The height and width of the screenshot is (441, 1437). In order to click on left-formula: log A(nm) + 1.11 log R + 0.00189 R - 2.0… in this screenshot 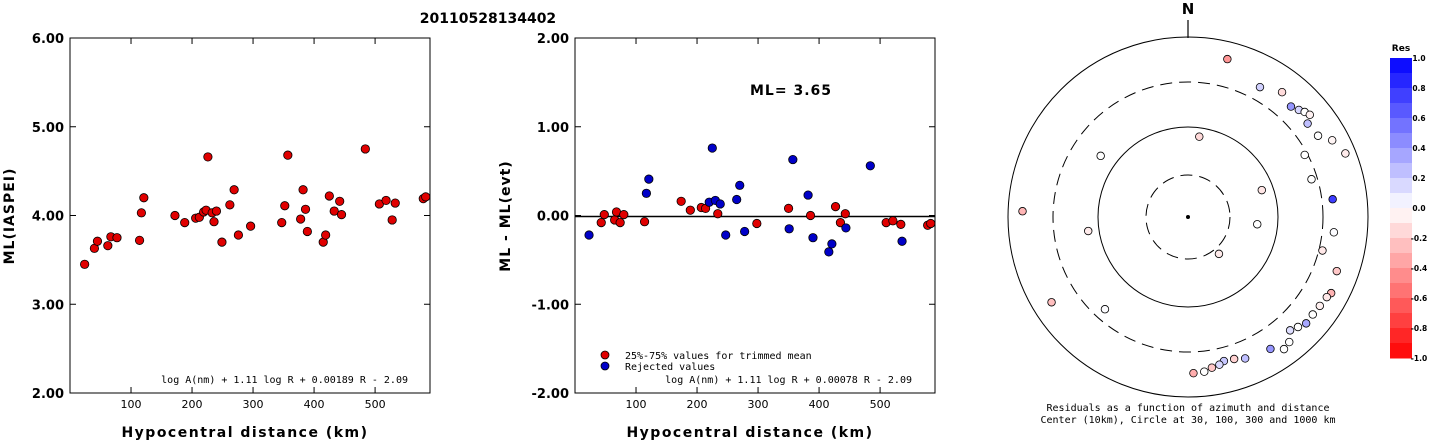, I will do `click(284, 380)`.